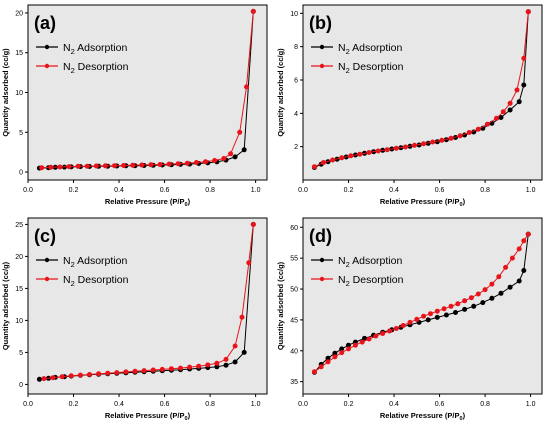 Image resolution: width=550 pixels, height=432 pixels. Describe the element at coordinates (45, 23) in the screenshot. I see `panel-label: (a)` at that location.